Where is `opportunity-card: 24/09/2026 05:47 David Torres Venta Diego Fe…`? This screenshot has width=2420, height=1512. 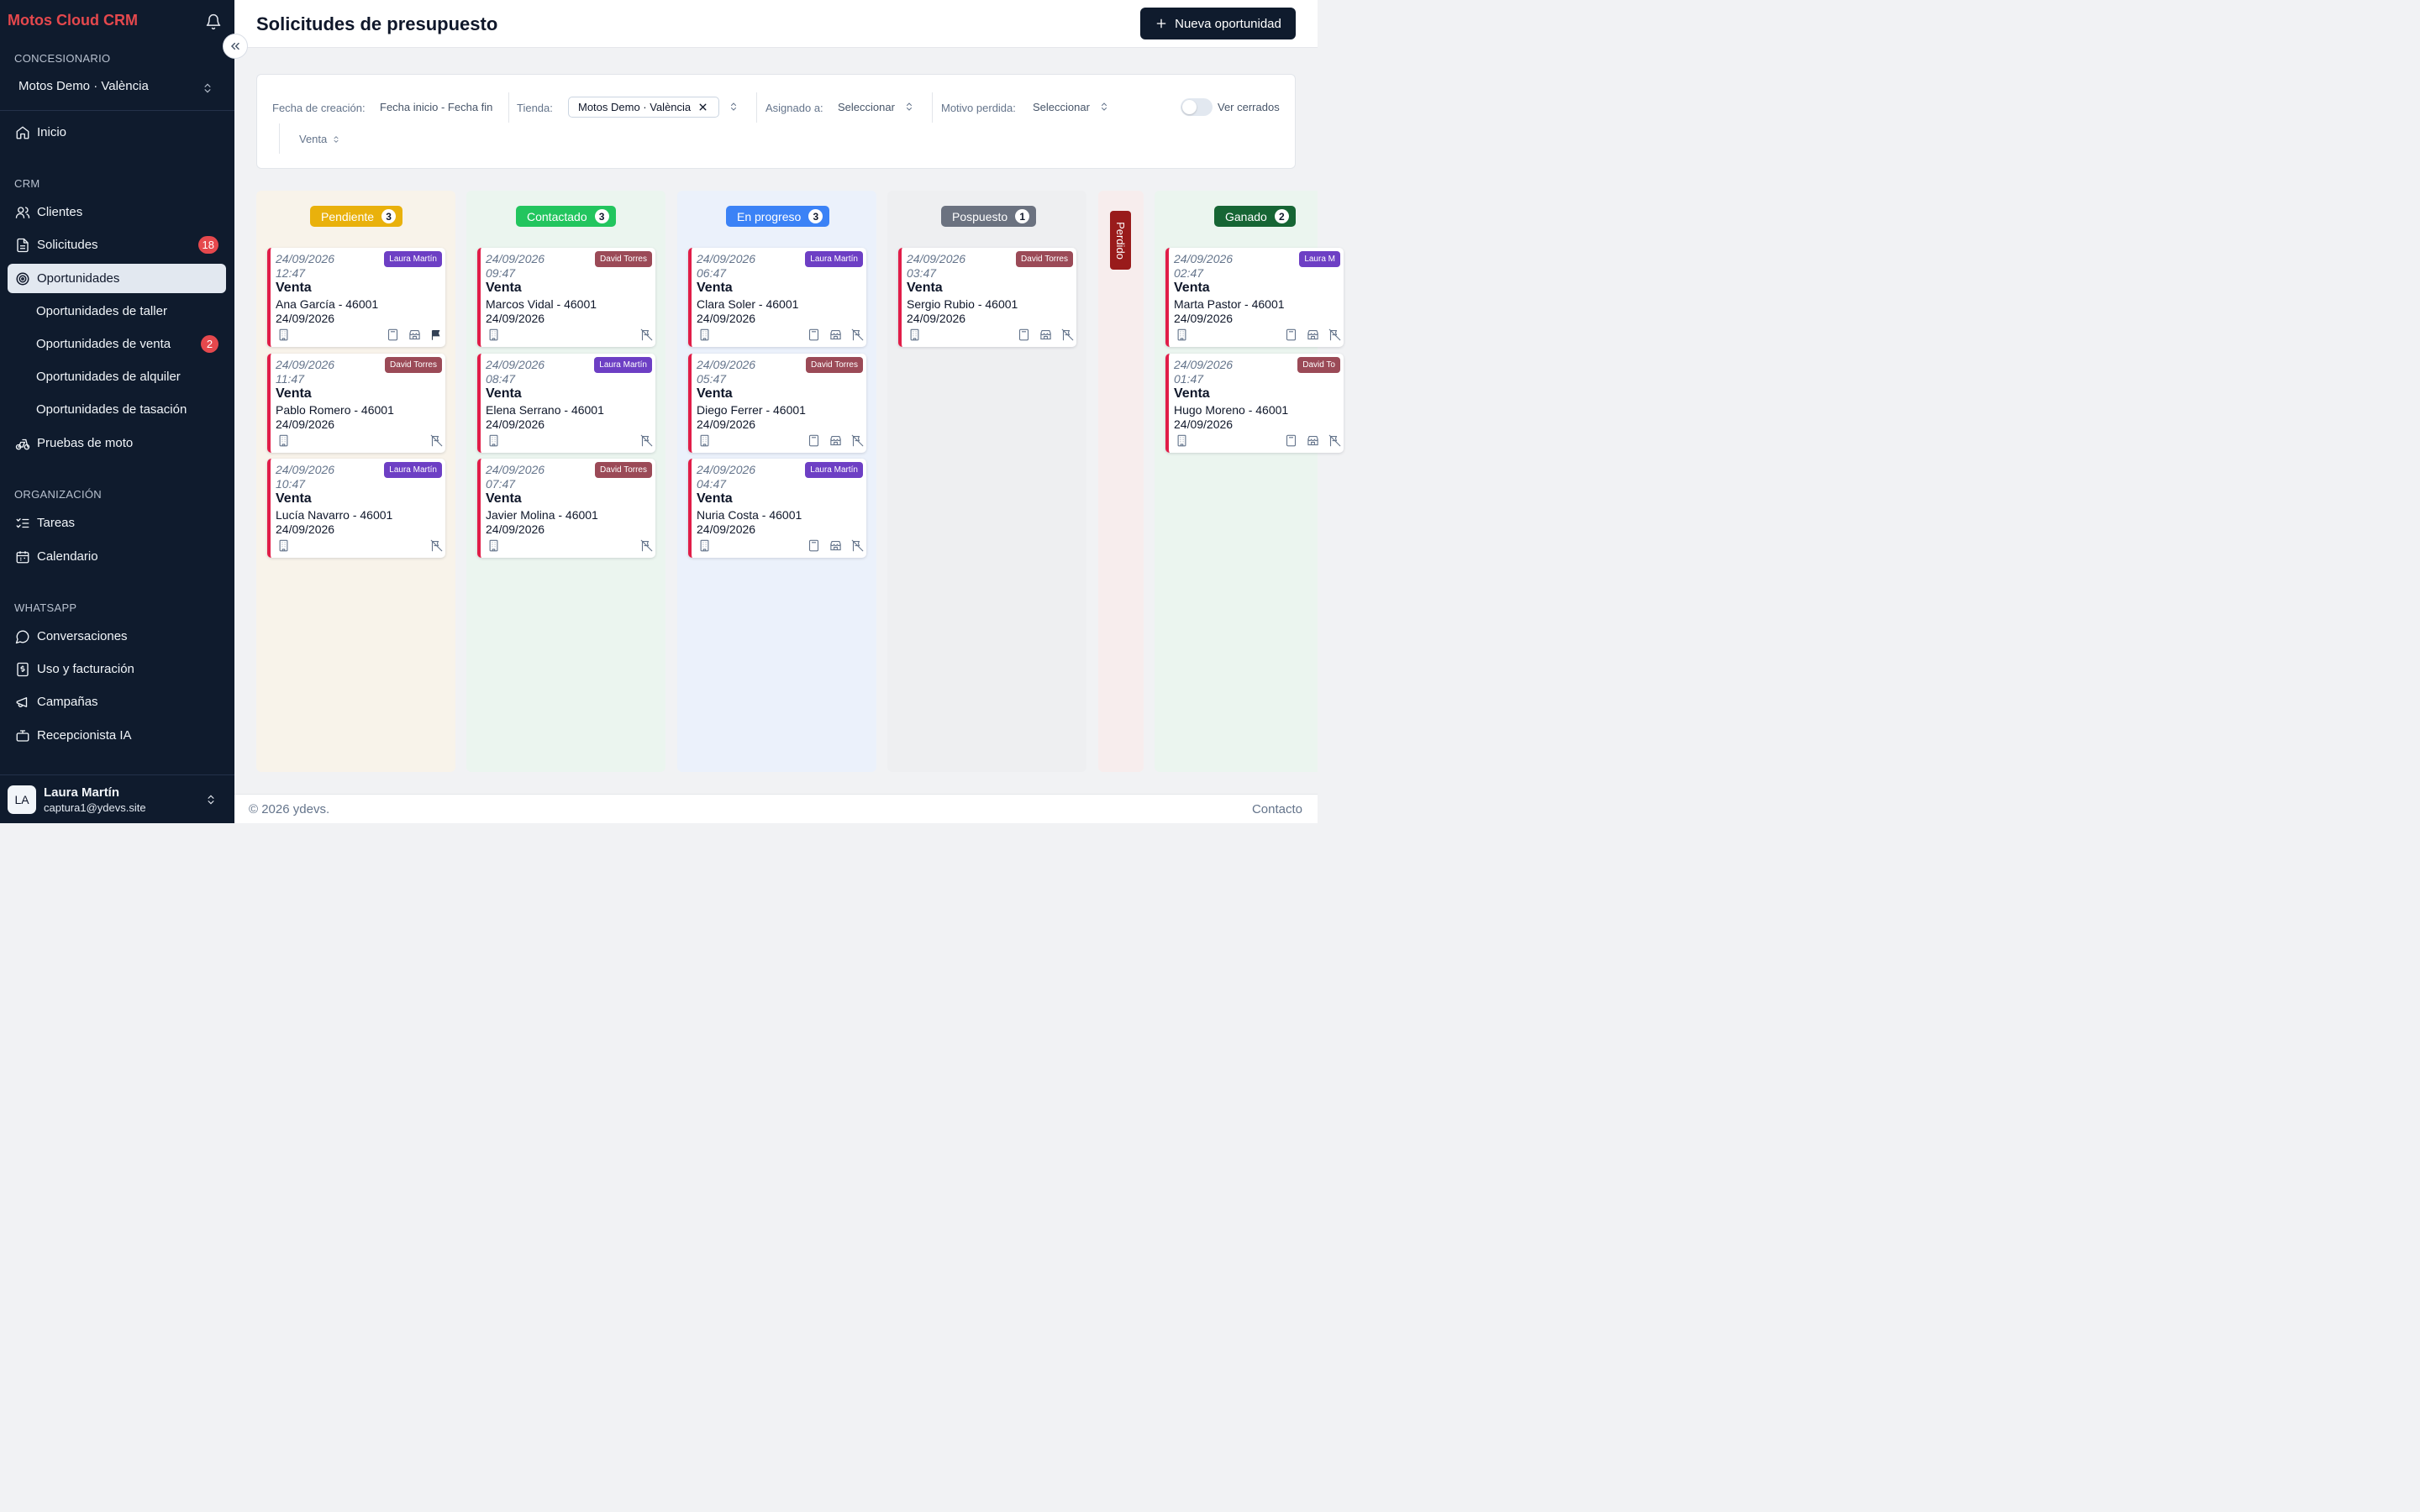 opportunity-card: 24/09/2026 05:47 David Torres Venta Diego Fe… is located at coordinates (777, 403).